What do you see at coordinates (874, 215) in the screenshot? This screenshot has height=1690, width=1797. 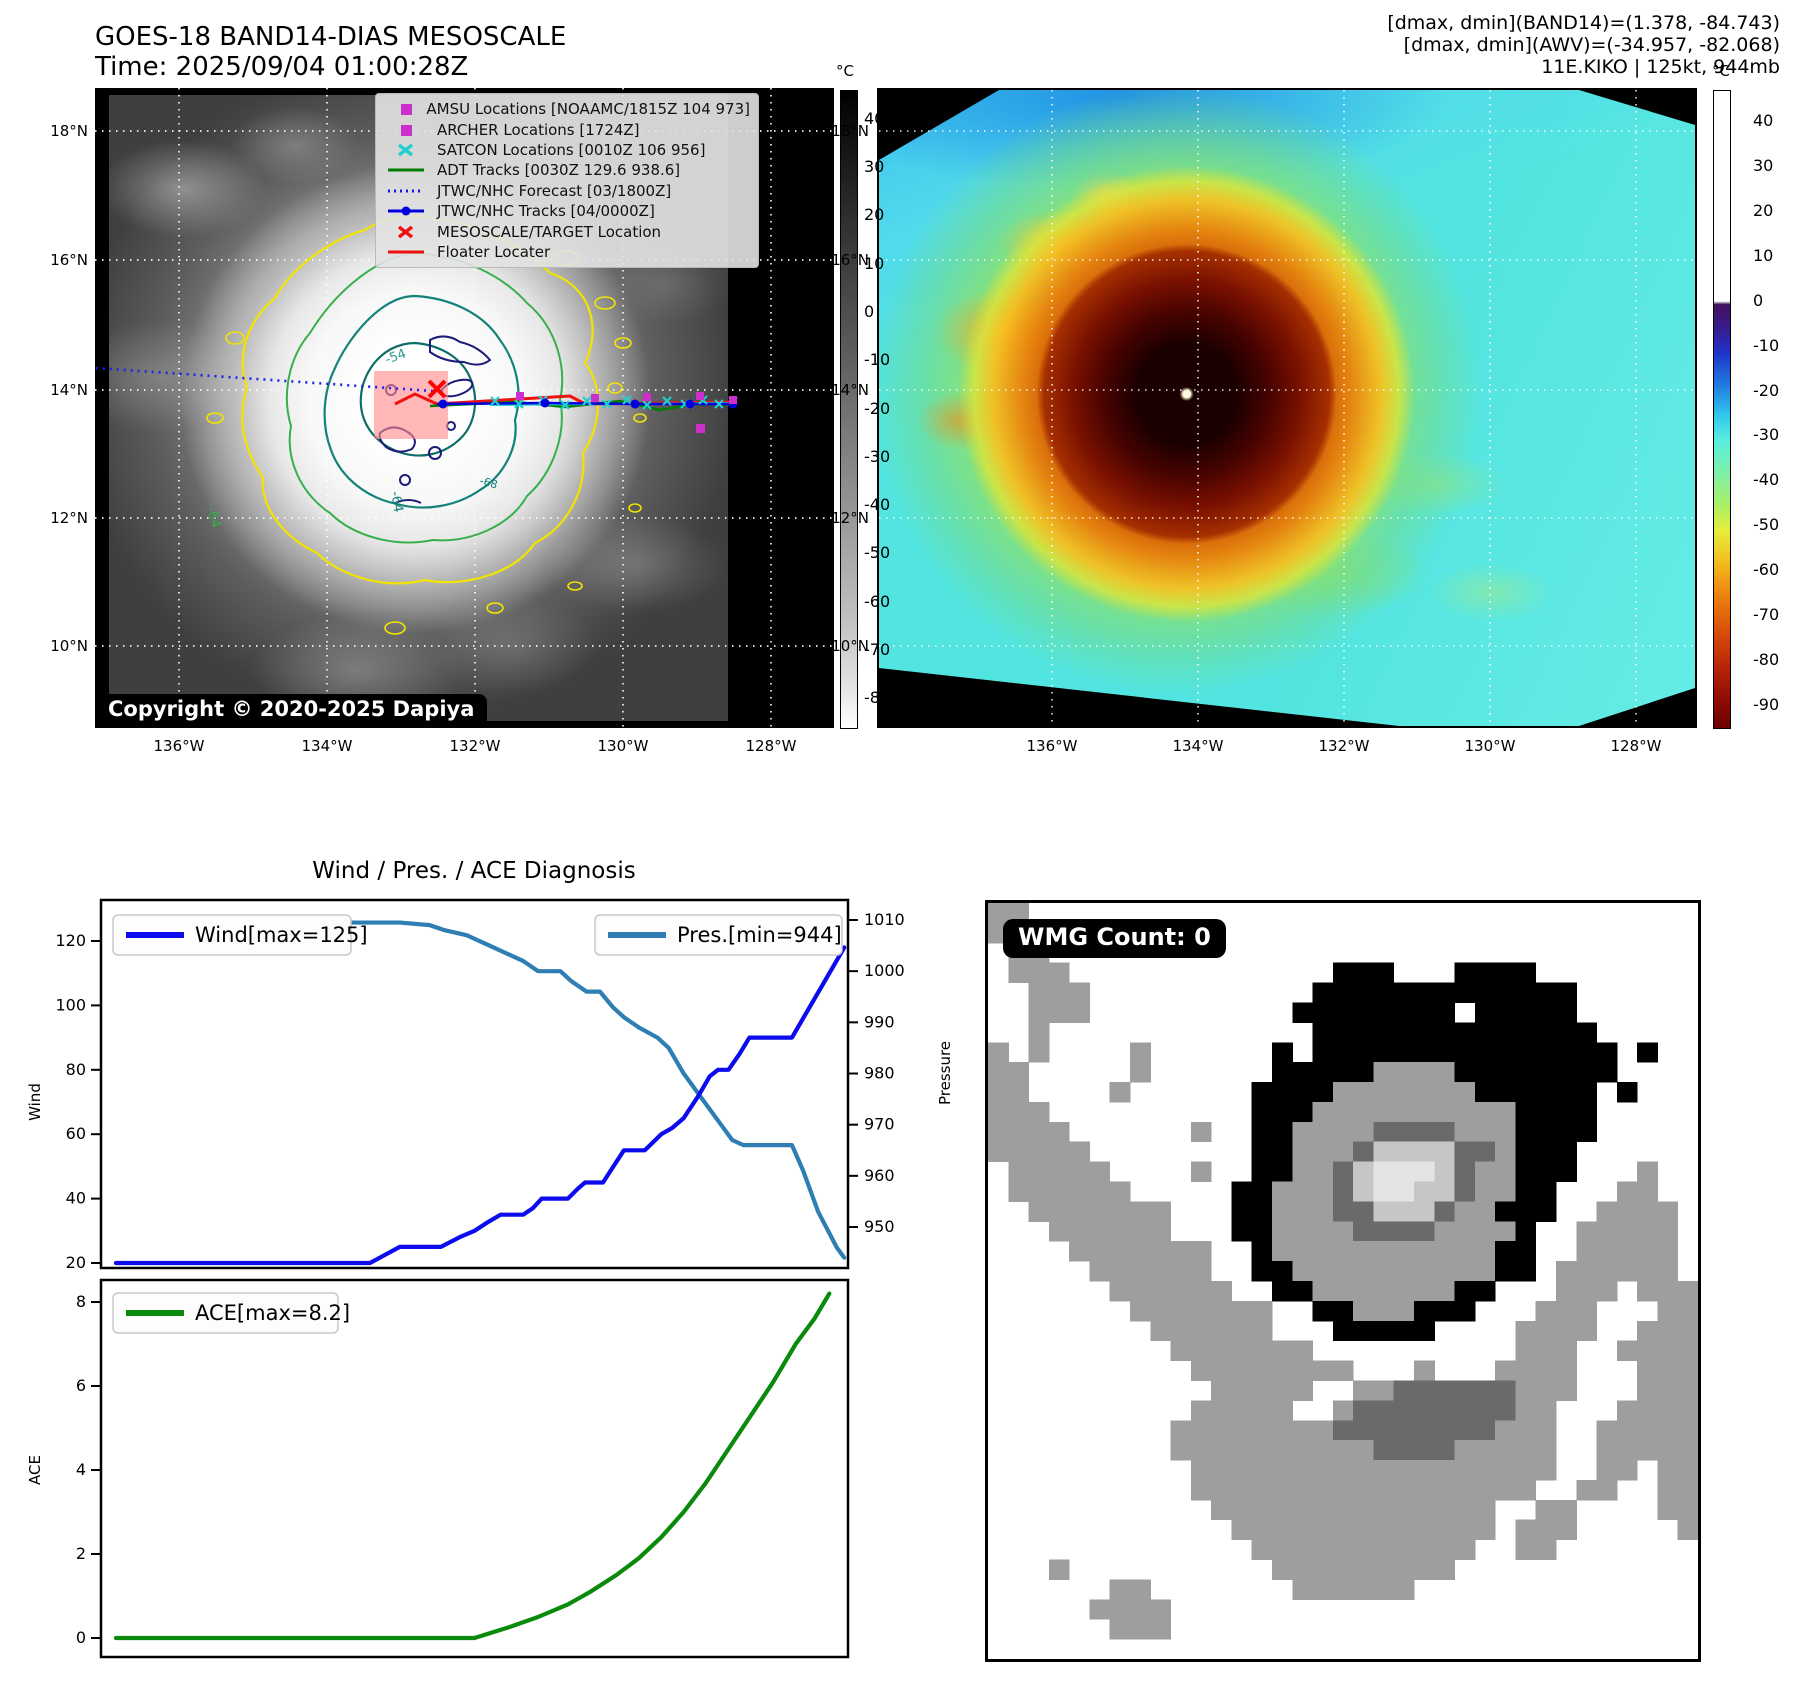 I see `band14-colorbar-tick: 20` at bounding box center [874, 215].